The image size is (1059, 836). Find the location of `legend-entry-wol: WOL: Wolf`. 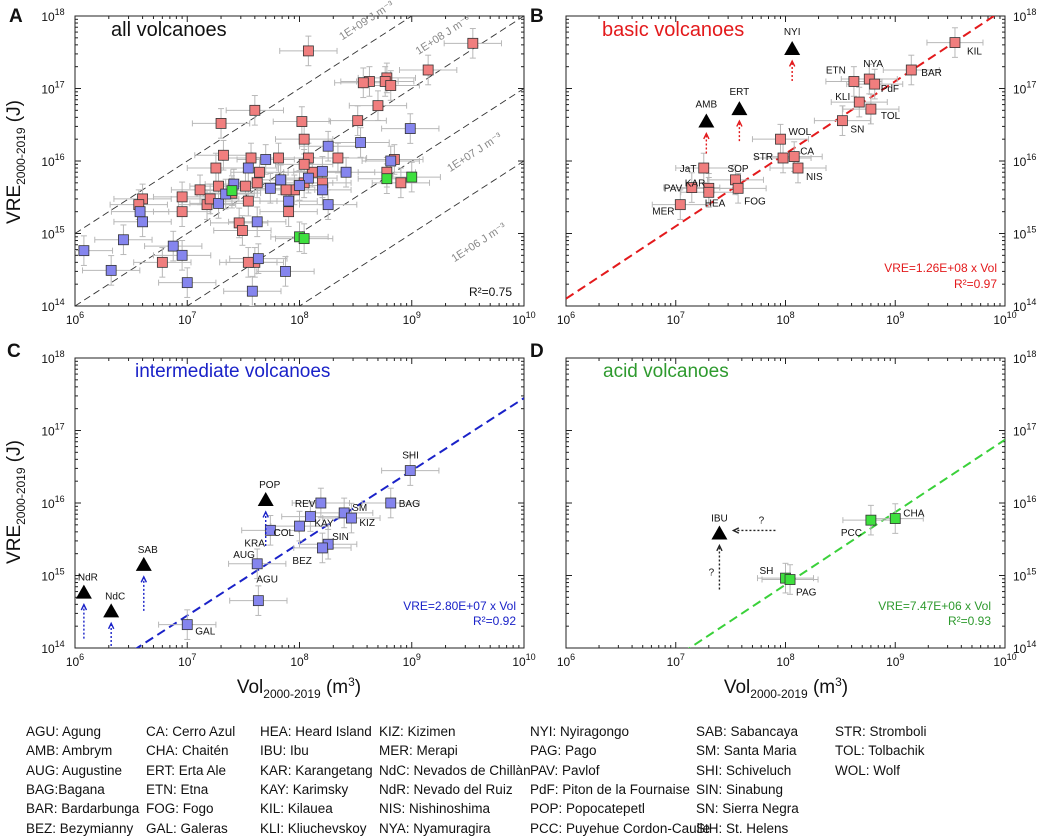

legend-entry-wol: WOL: Wolf is located at coordinates (868, 770).